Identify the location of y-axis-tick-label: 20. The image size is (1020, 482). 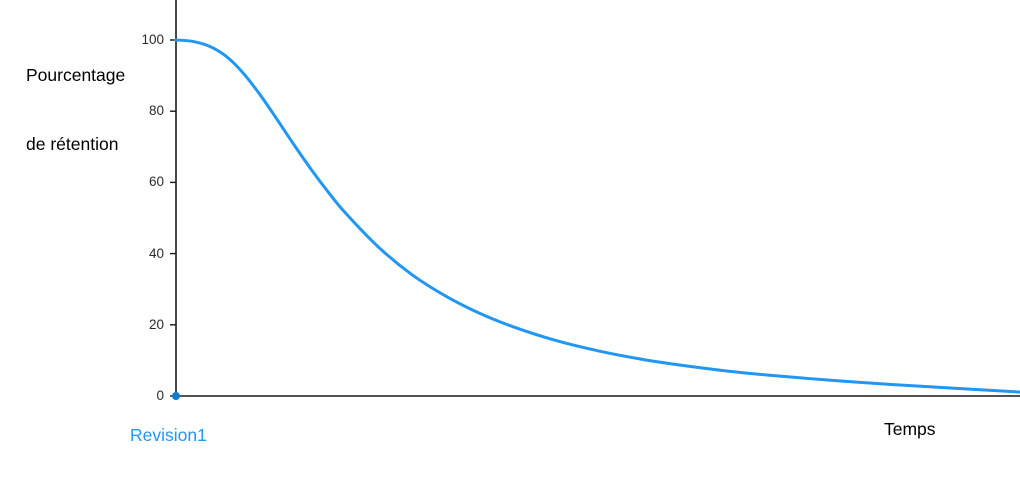
(156, 324).